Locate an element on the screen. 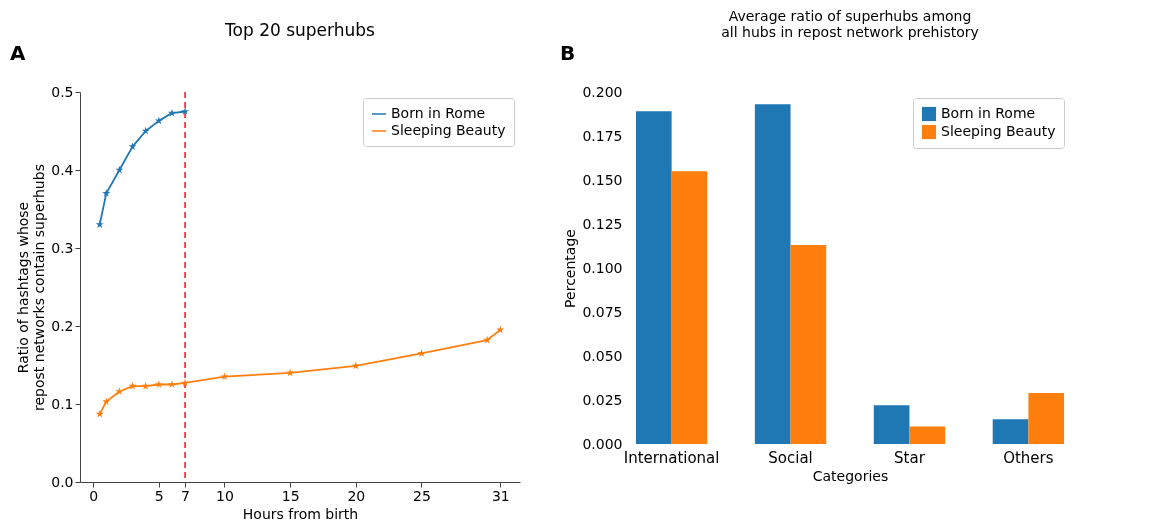  x-tick-label: Social is located at coordinates (790, 457).